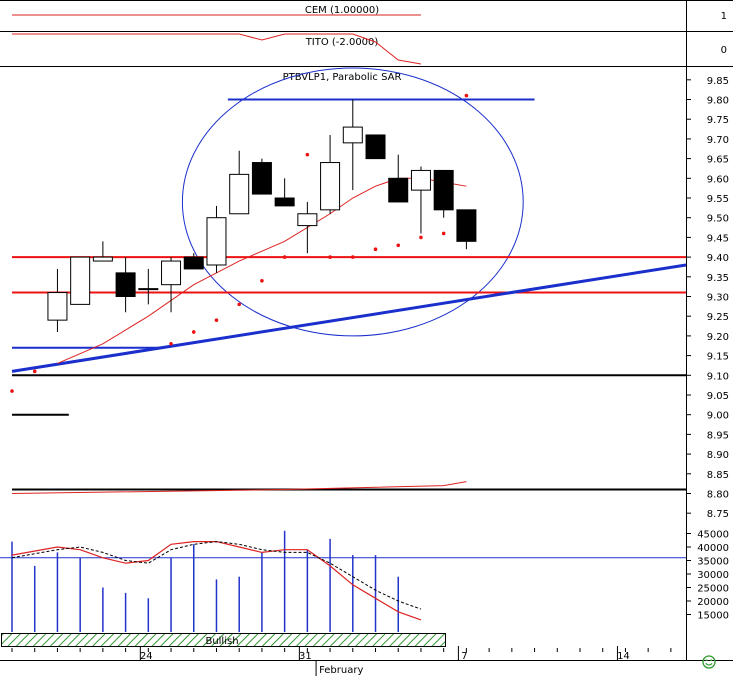  Describe the element at coordinates (713, 548) in the screenshot. I see `volume-tick-label-5: 40000` at that location.